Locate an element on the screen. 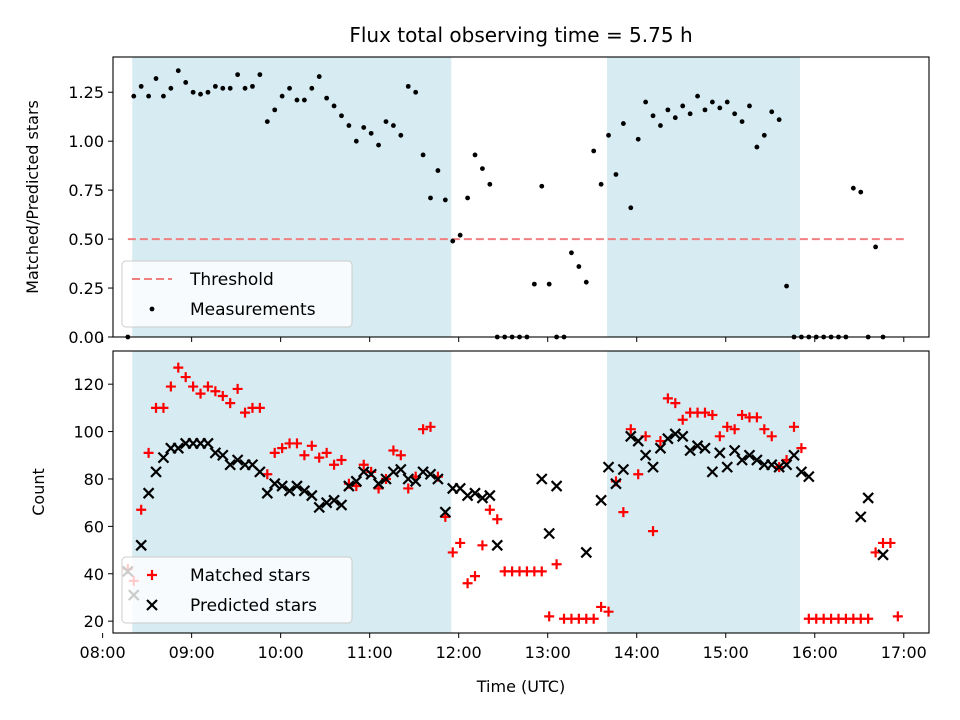  x-axis-label: Time (UTC) is located at coordinates (520, 686).